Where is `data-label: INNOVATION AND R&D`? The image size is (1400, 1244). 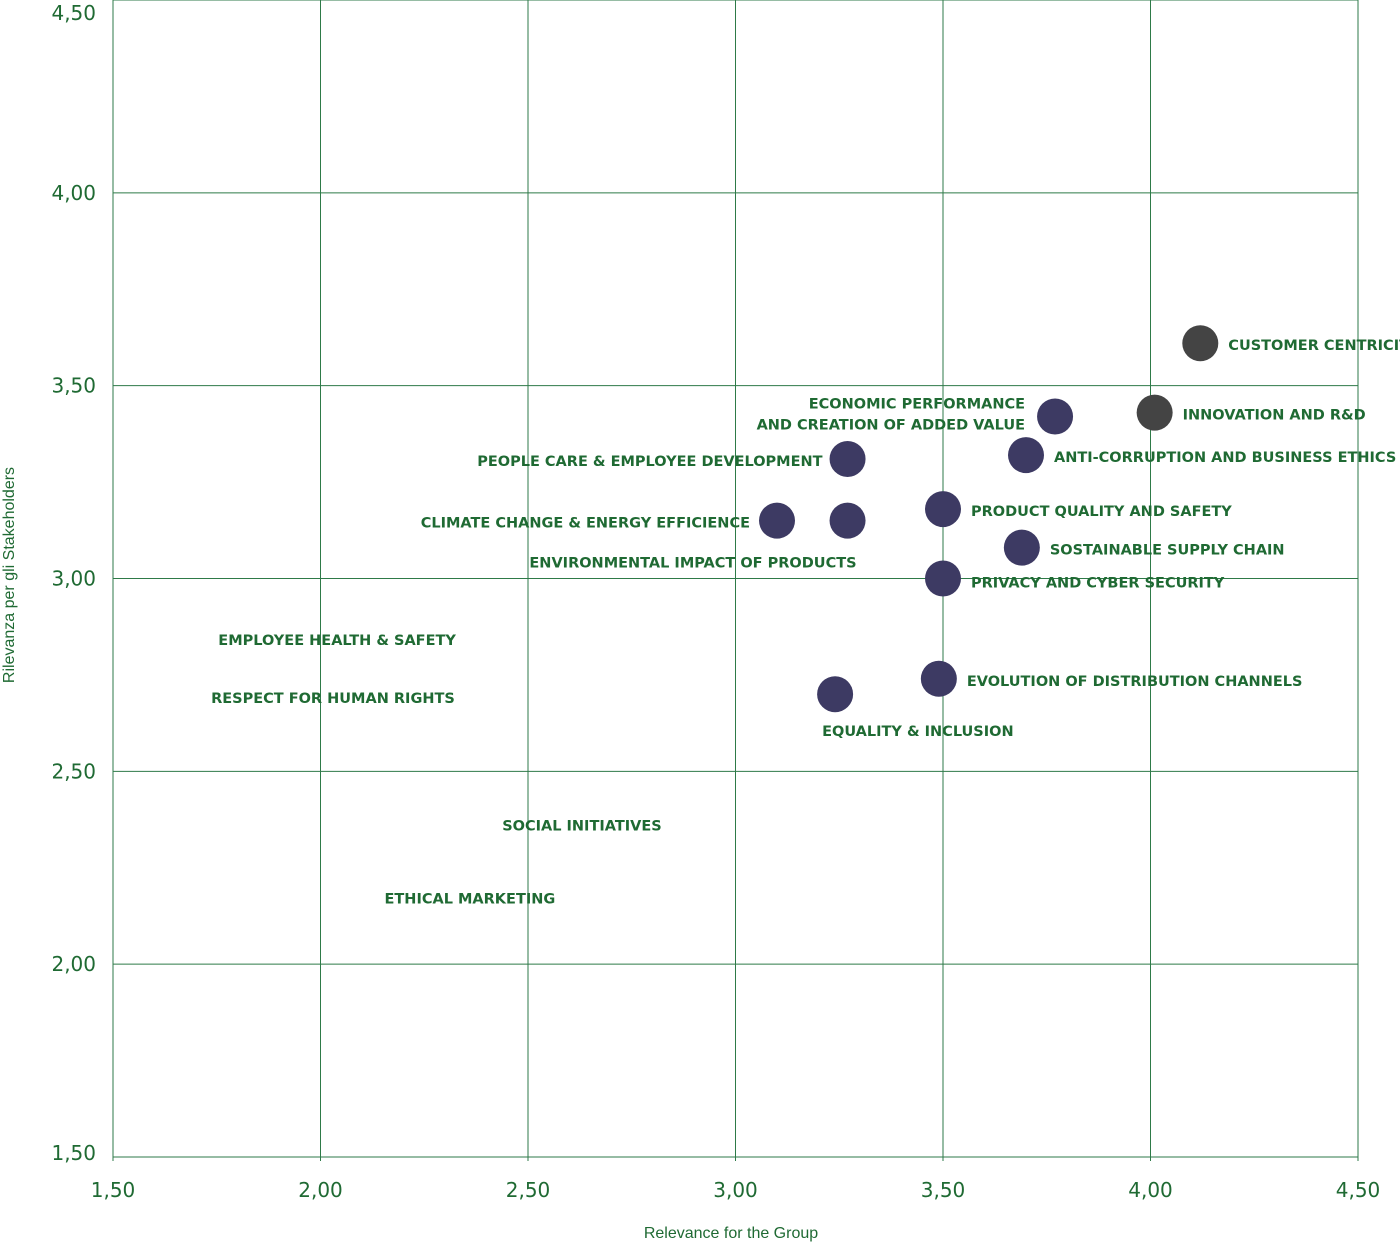
data-label: INNOVATION AND R&D is located at coordinates (1274, 416).